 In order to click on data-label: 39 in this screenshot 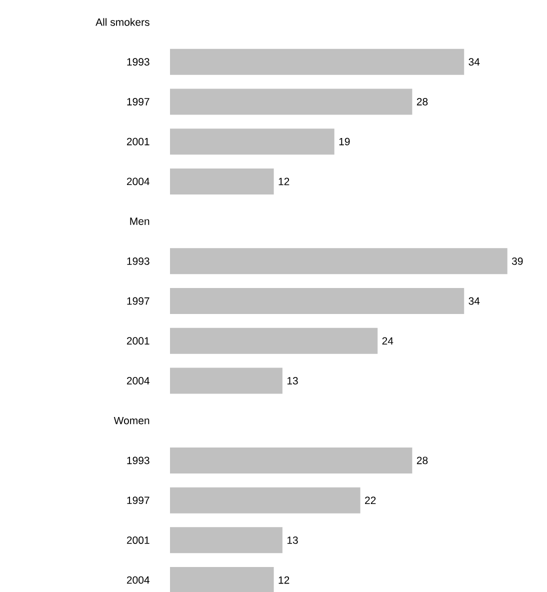, I will do `click(517, 261)`.